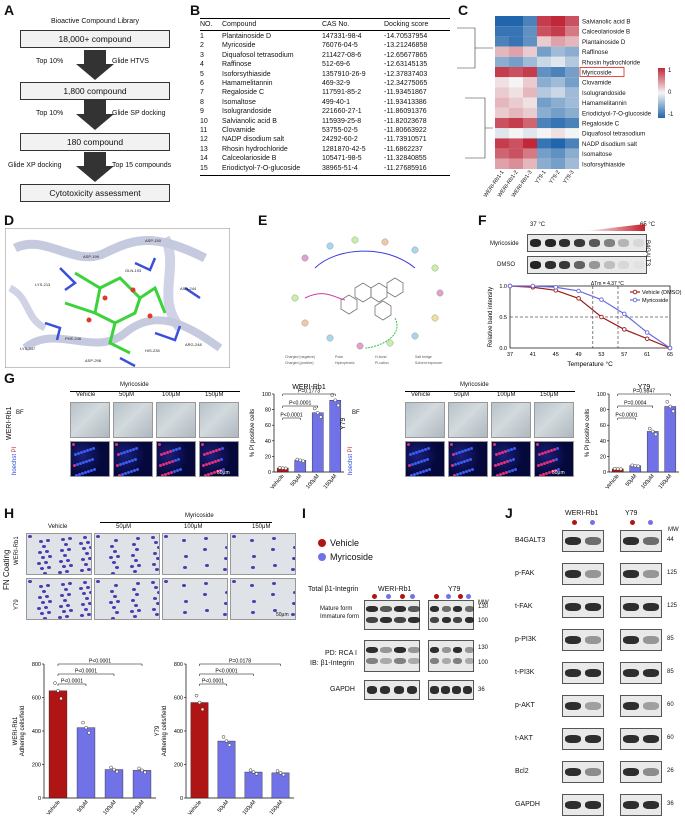 Image resolution: width=685 pixels, height=834 pixels. Describe the element at coordinates (240, 662) in the screenshot. I see `p-value-label: P=0.0178` at that location.